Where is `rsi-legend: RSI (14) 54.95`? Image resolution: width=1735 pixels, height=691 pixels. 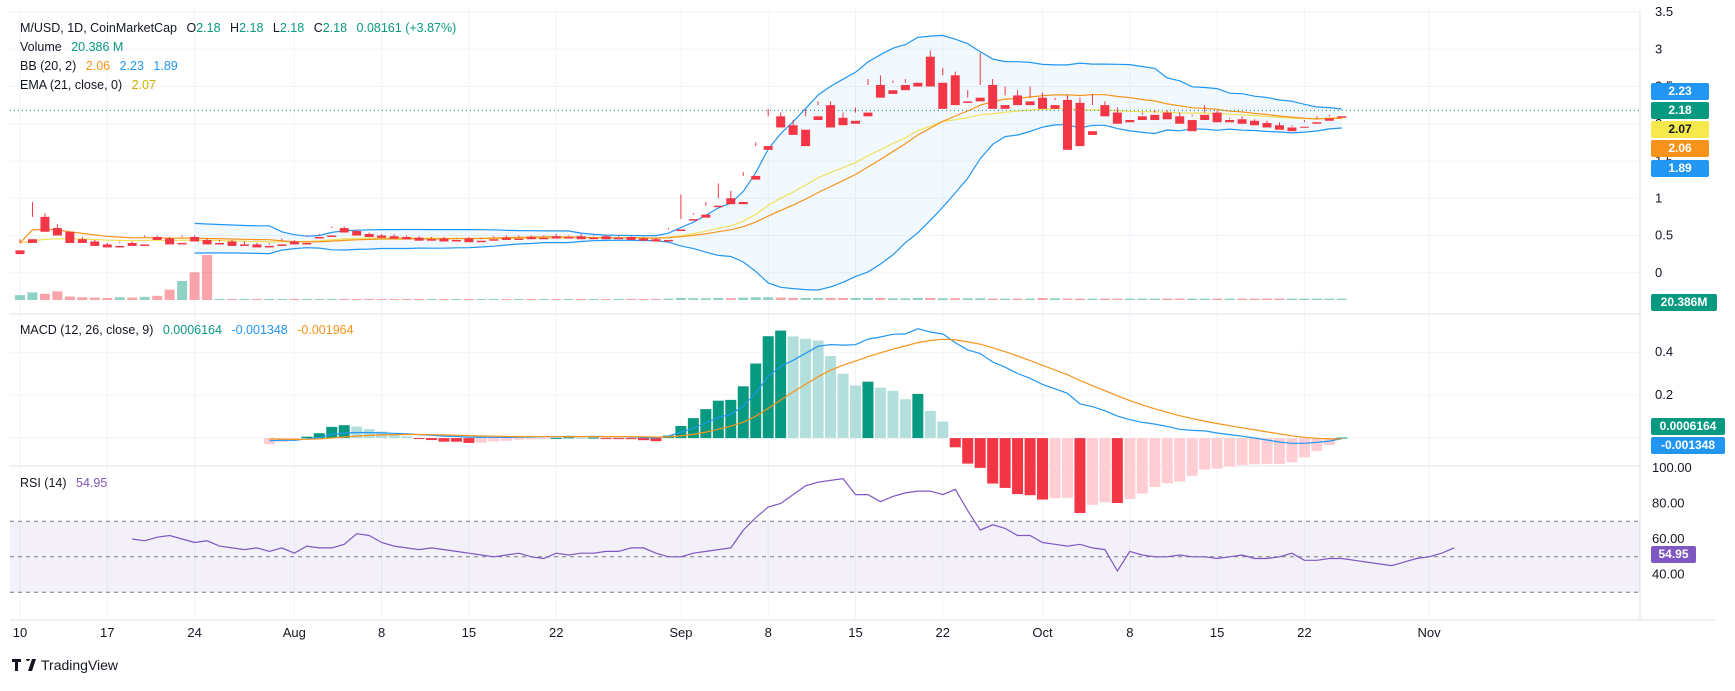
rsi-legend: RSI (14) 54.95 is located at coordinates (66, 483).